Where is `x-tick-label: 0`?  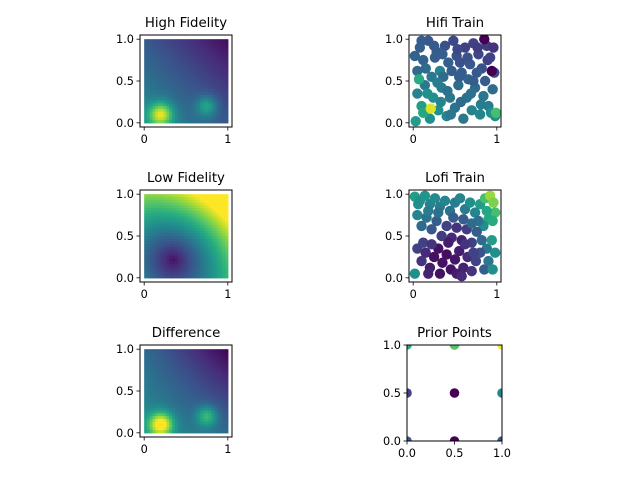
x-tick-label: 0 is located at coordinates (144, 294).